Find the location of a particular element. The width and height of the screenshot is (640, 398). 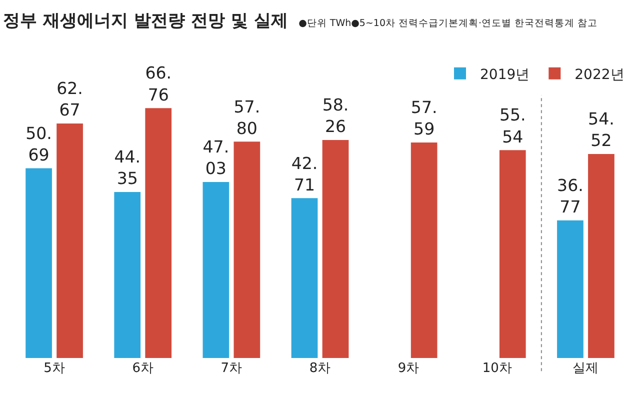

x-tick-label: 실제 is located at coordinates (585, 368).